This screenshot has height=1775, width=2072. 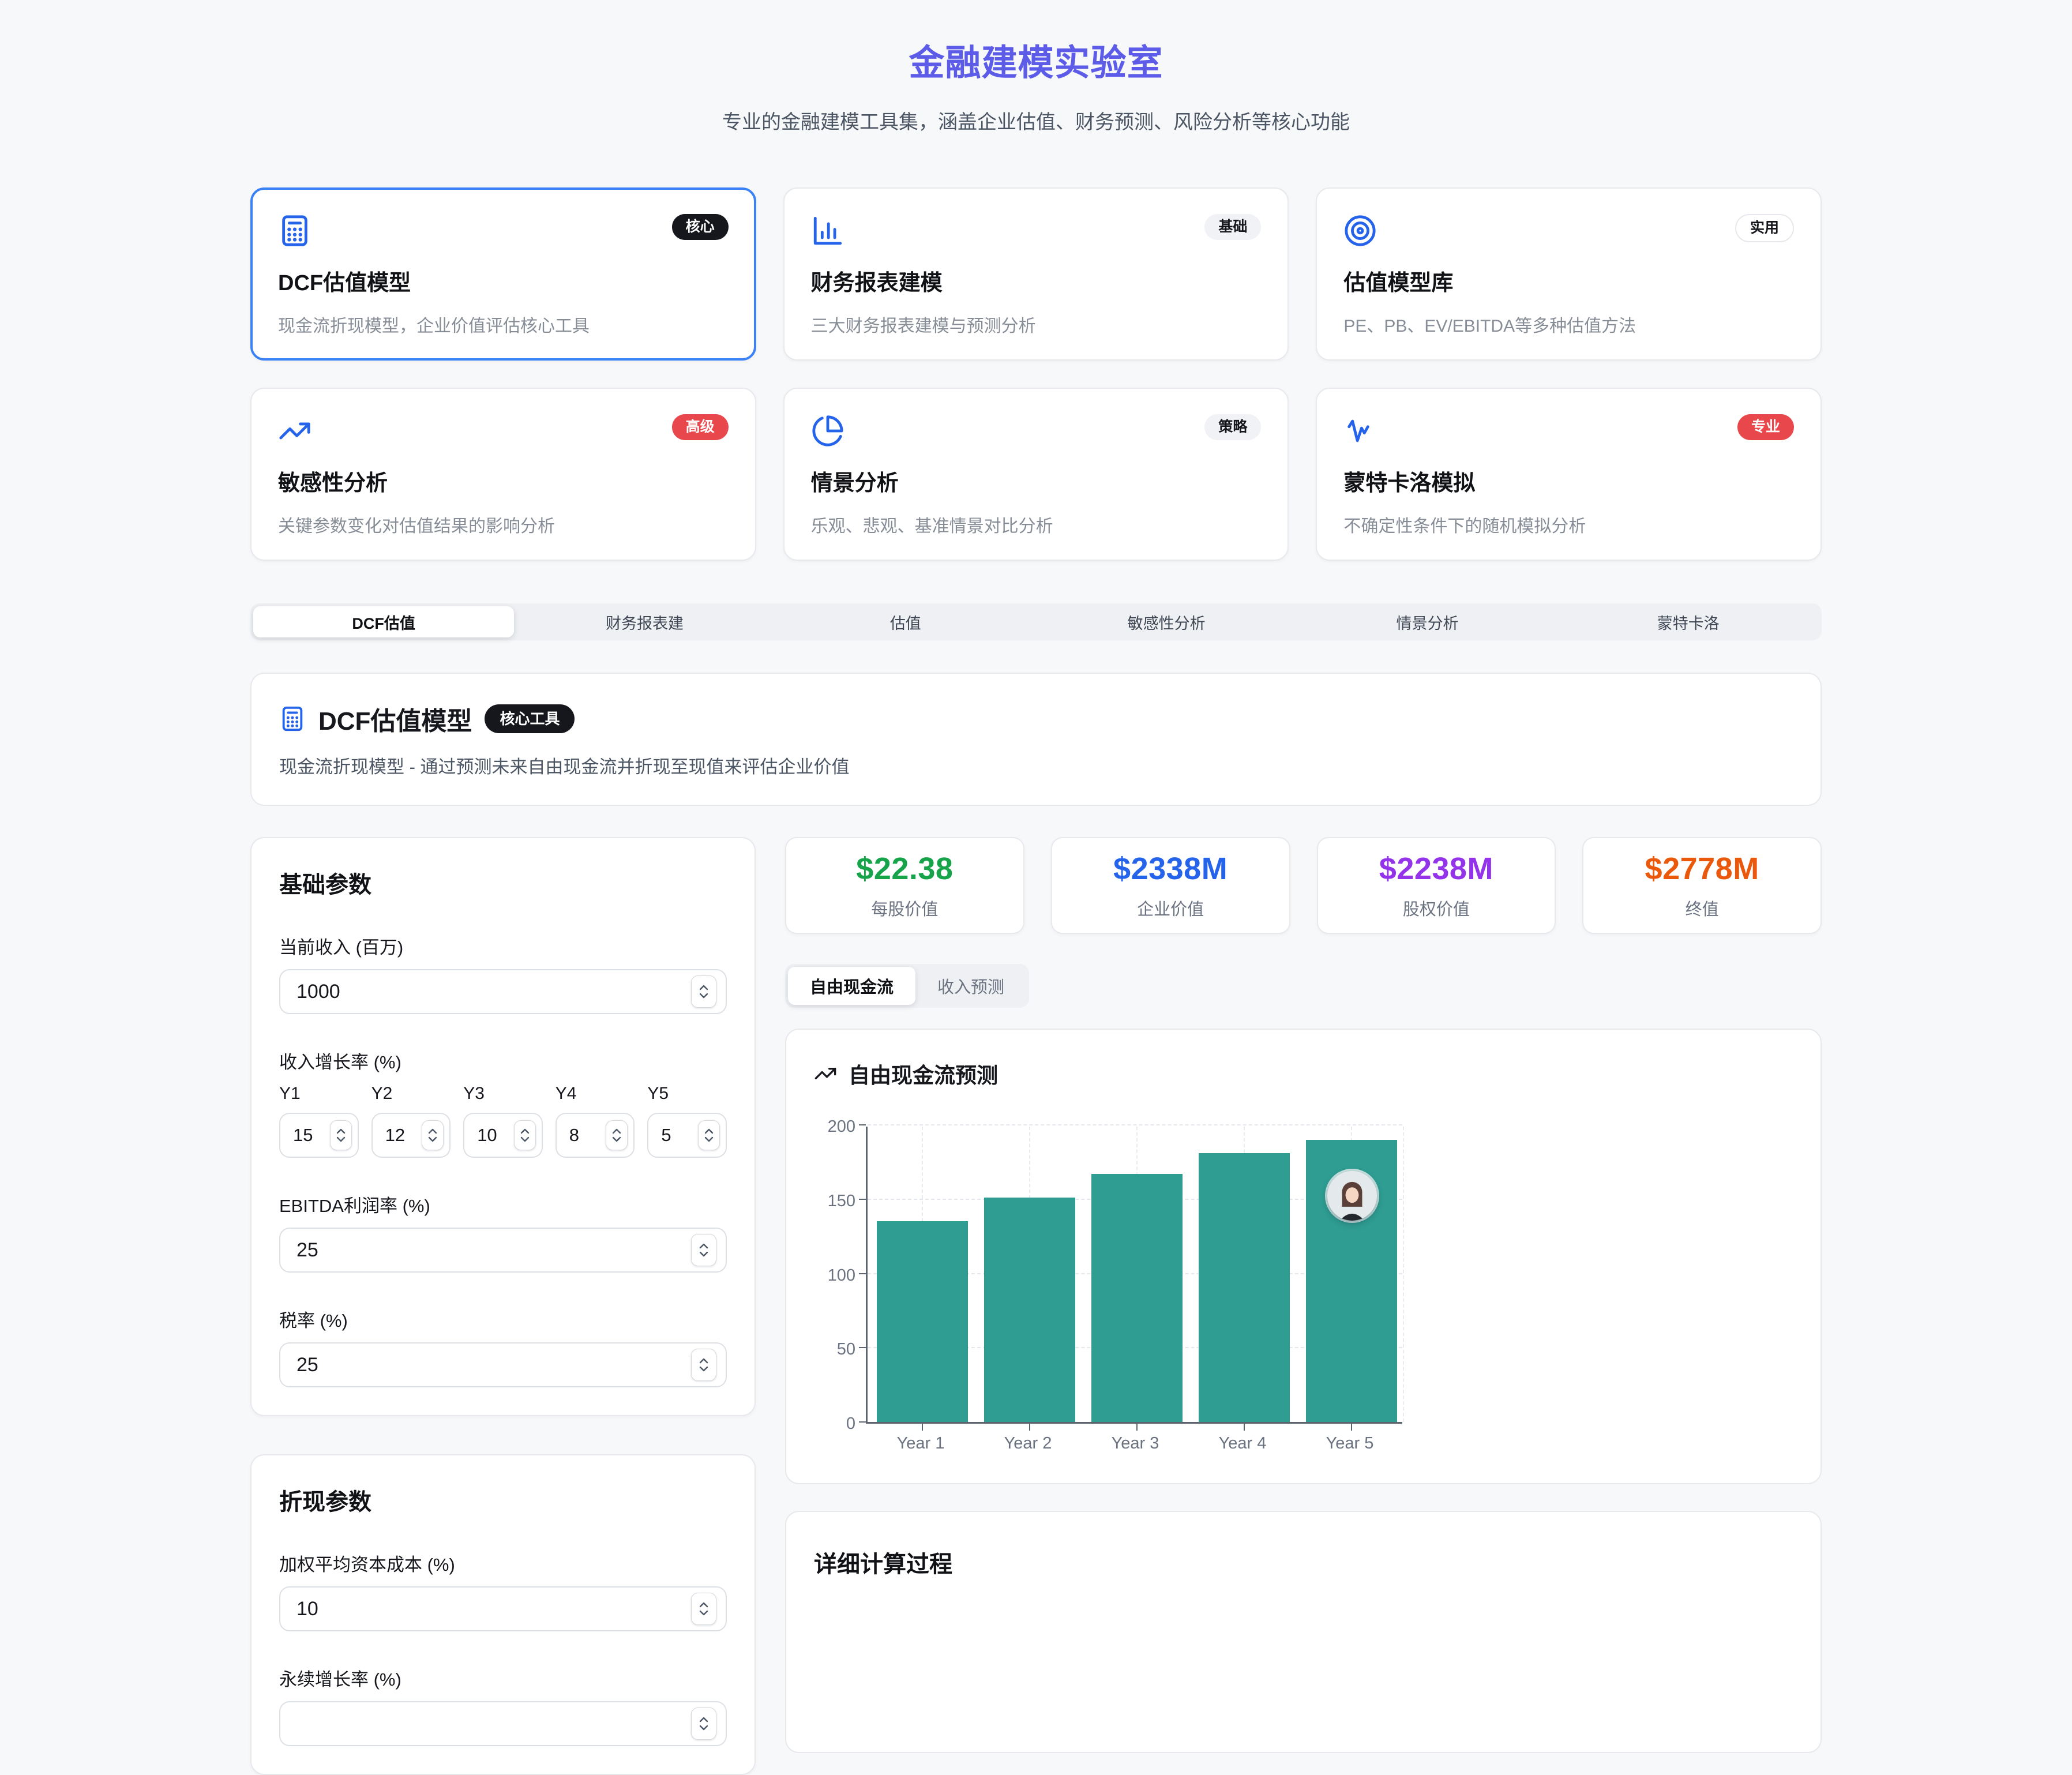 What do you see at coordinates (825, 1073) in the screenshot?
I see `trending-up-icon` at bounding box center [825, 1073].